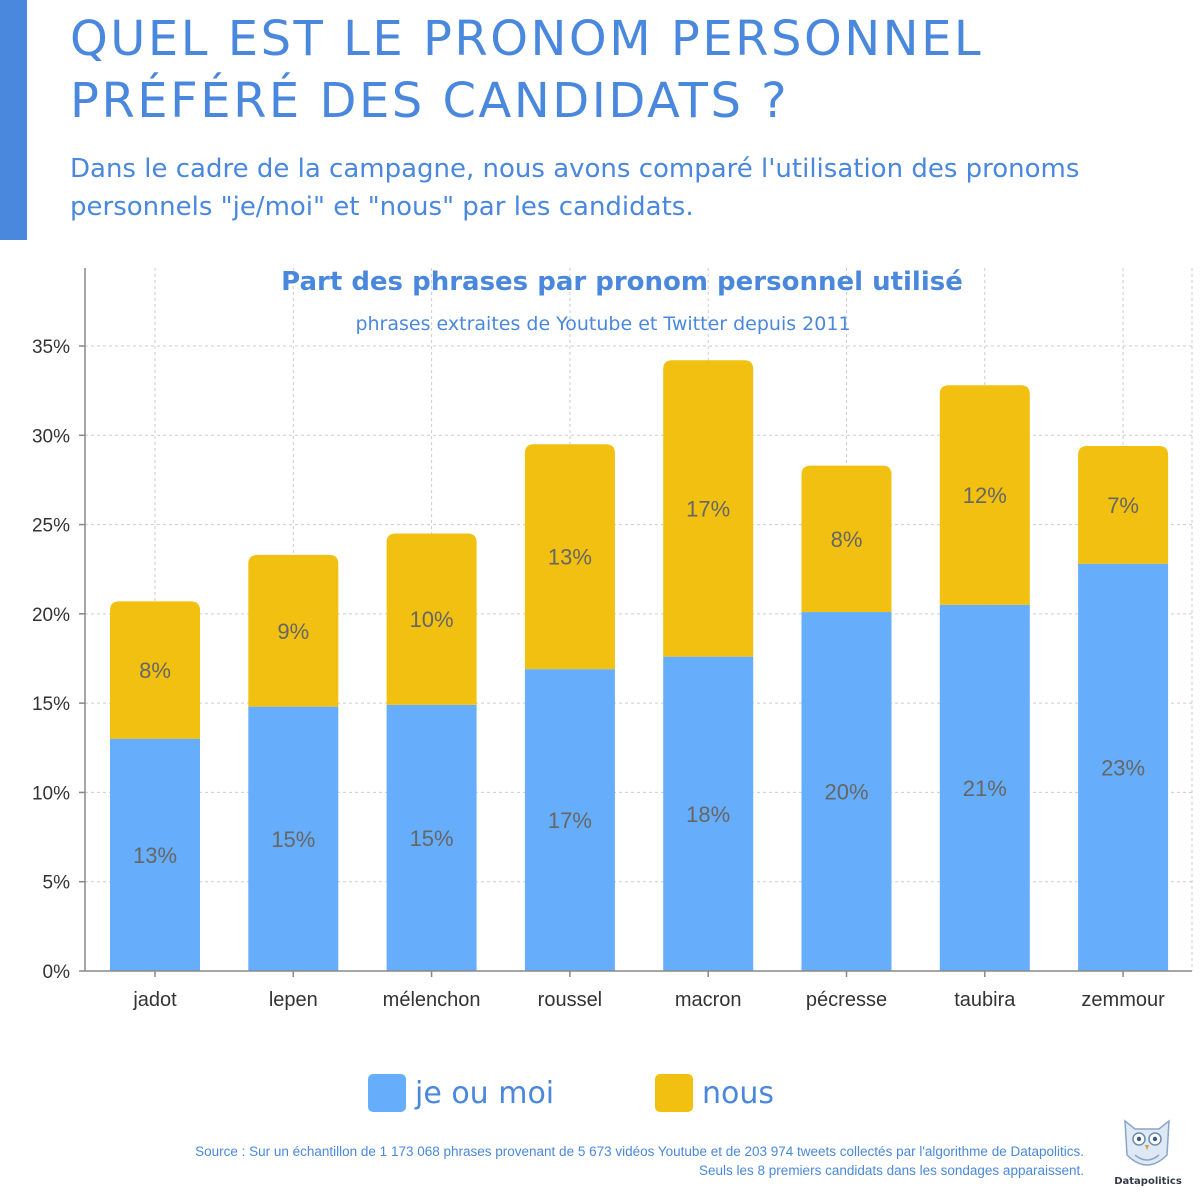  Describe the element at coordinates (432, 1000) in the screenshot. I see `x-tick-label: mélenchon` at that location.